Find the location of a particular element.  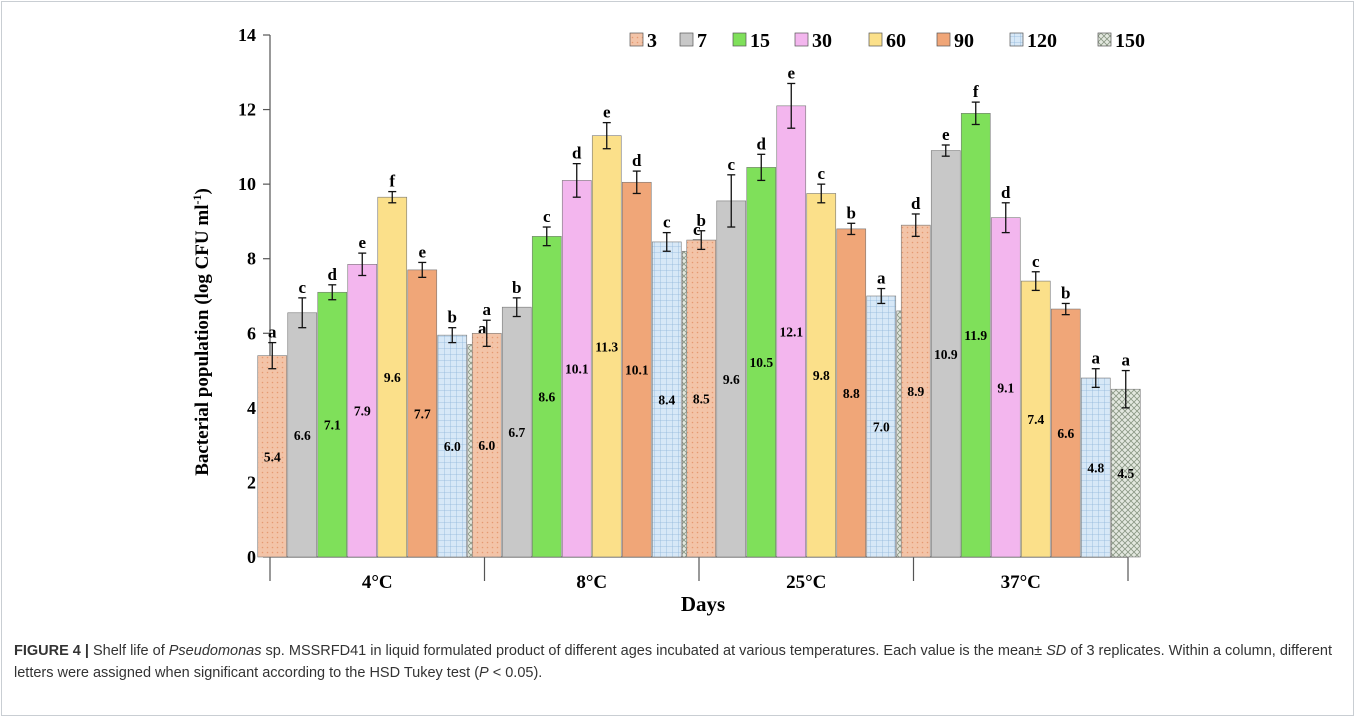

data-label: 7.7 is located at coordinates (422, 413).